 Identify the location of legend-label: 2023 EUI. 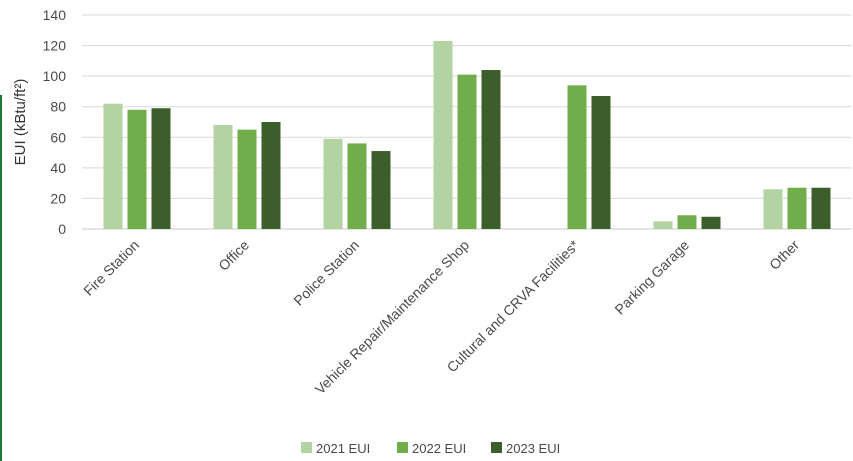
(533, 448).